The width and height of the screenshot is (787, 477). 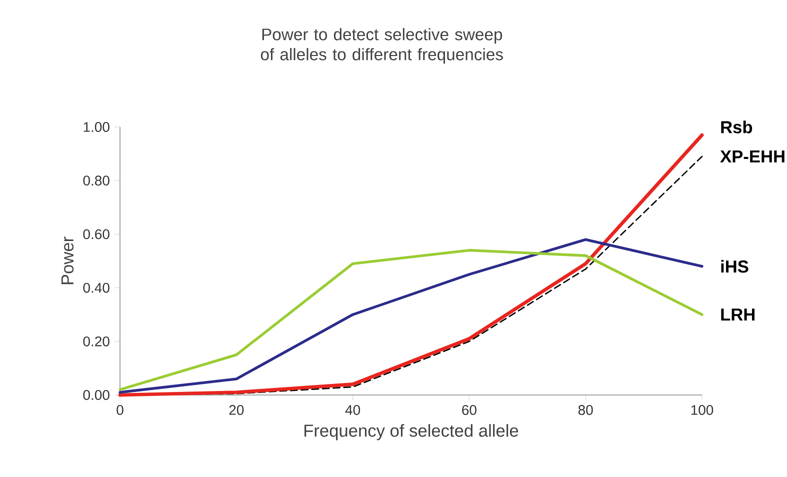 I want to click on series-label: XP-EHH, so click(x=752, y=156).